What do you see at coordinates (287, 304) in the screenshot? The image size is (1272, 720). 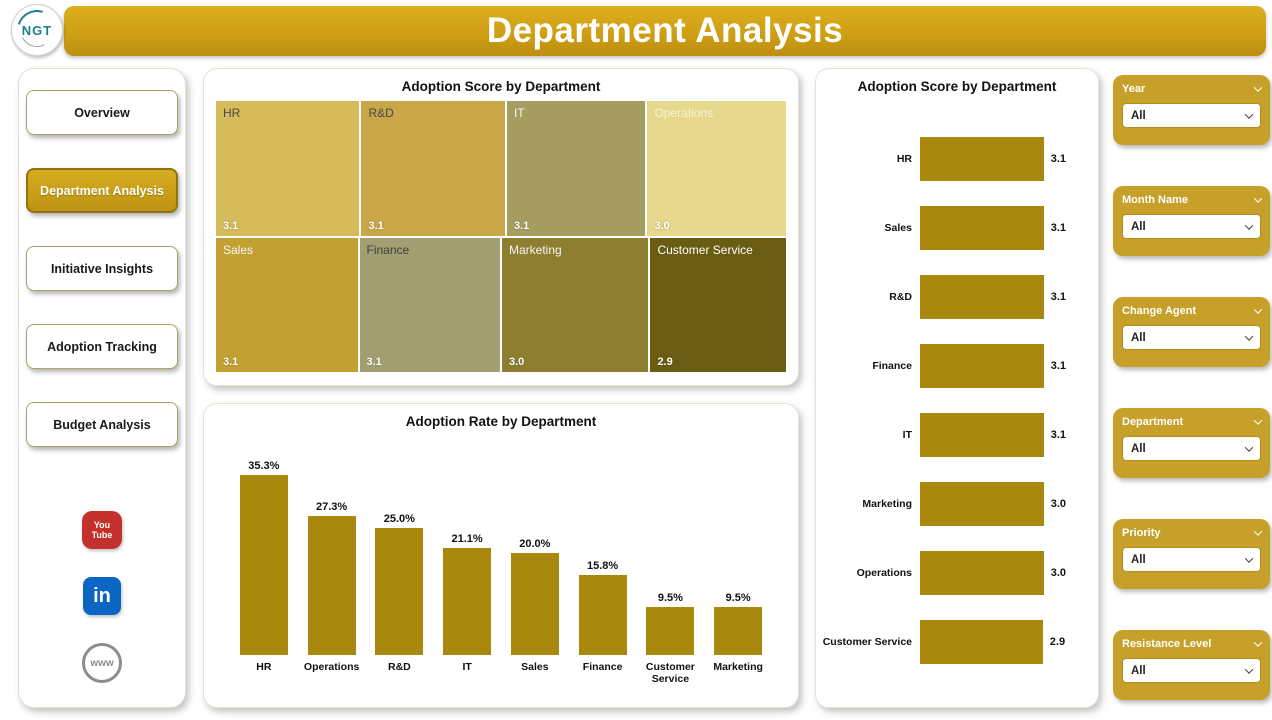 I see `treemap-tile-sales: Sales 3.1` at bounding box center [287, 304].